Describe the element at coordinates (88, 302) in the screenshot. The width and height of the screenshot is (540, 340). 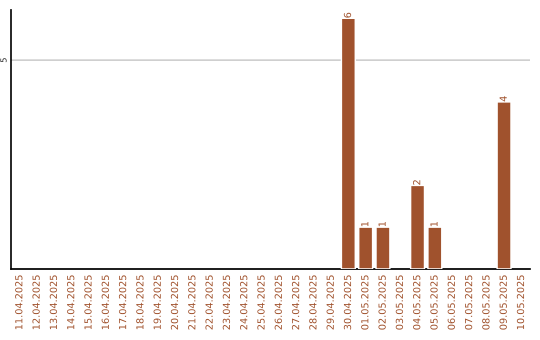
I see `x-tick-label: 15.04.2025` at that location.